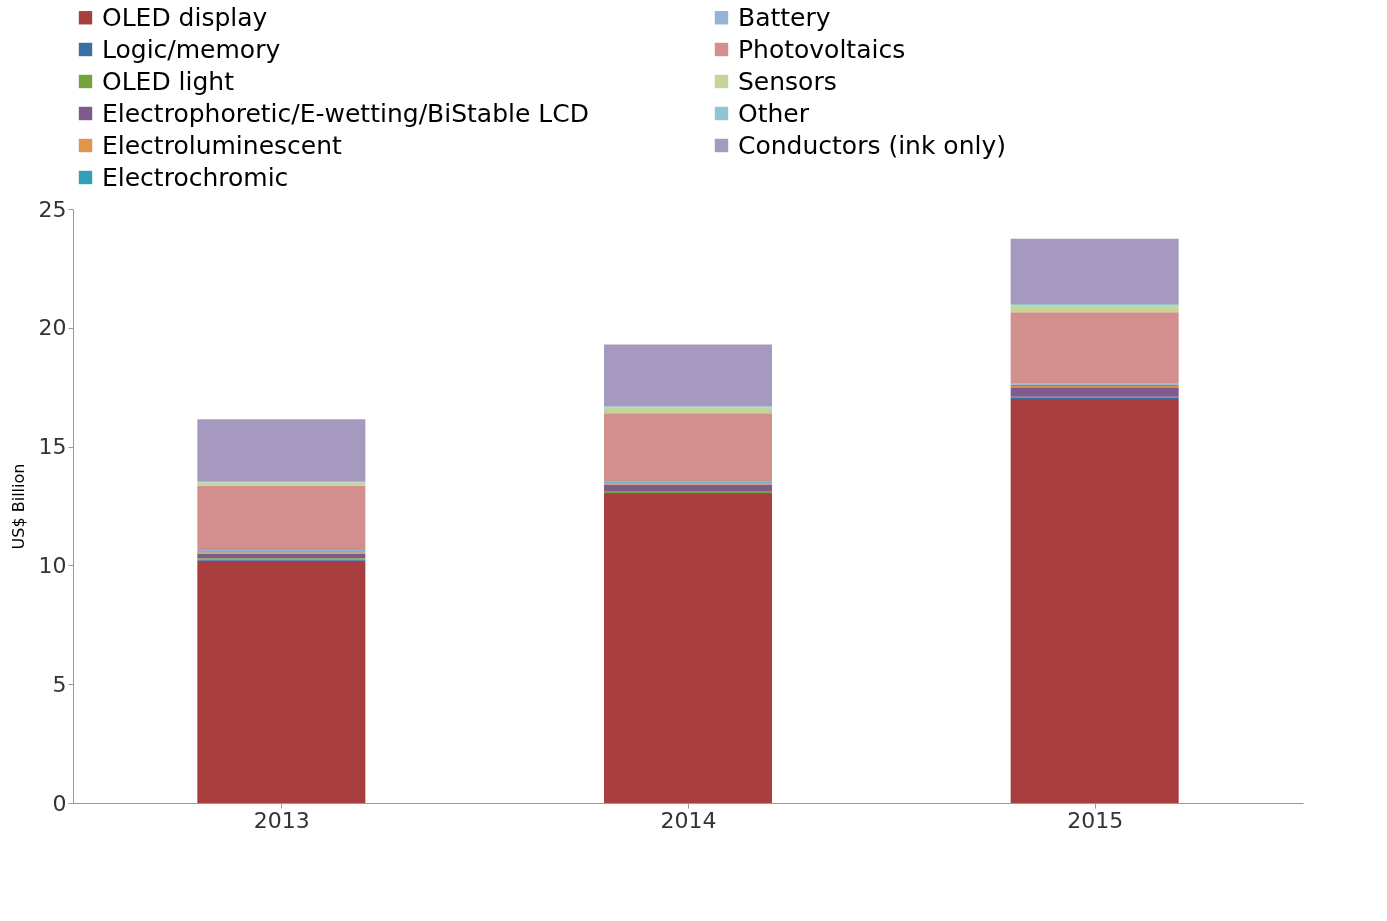 Image resolution: width=1387 pixels, height=921 pixels. What do you see at coordinates (52, 209) in the screenshot?
I see `y-tick-label: 25` at bounding box center [52, 209].